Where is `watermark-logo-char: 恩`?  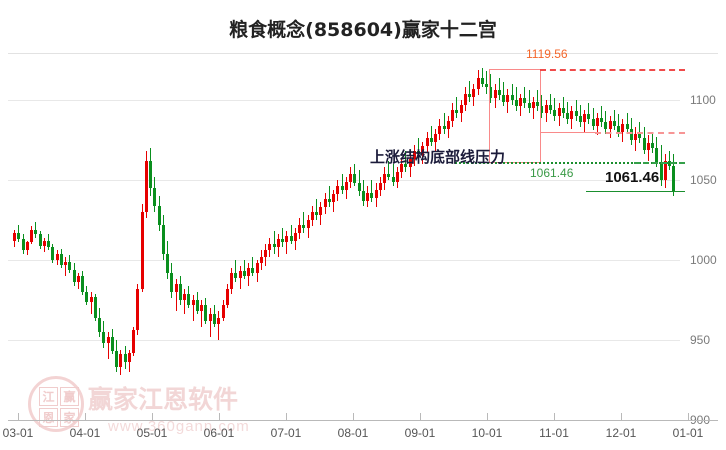
watermark-logo-char: 恩 is located at coordinates (48, 417).